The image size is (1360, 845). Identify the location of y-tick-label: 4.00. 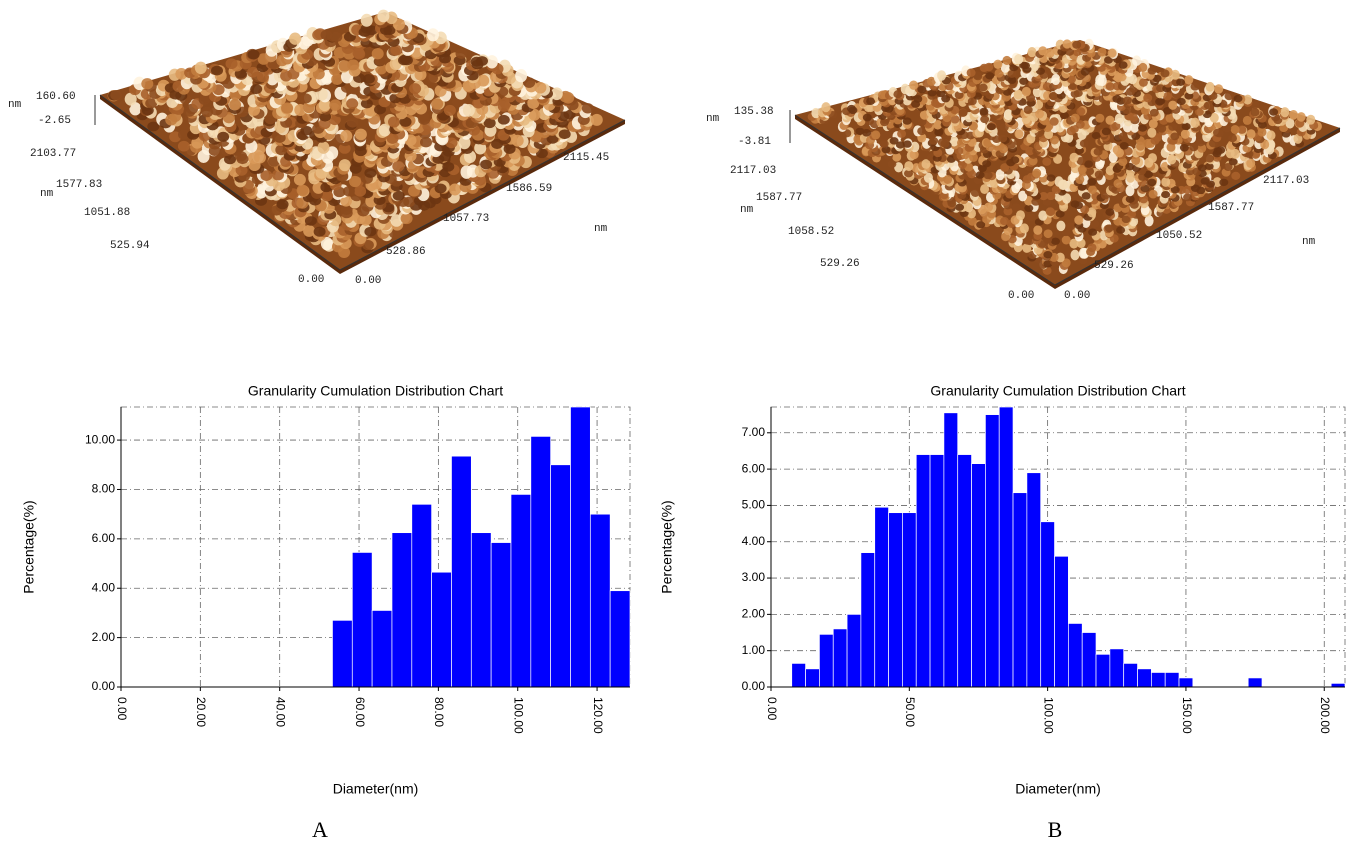
(104, 587).